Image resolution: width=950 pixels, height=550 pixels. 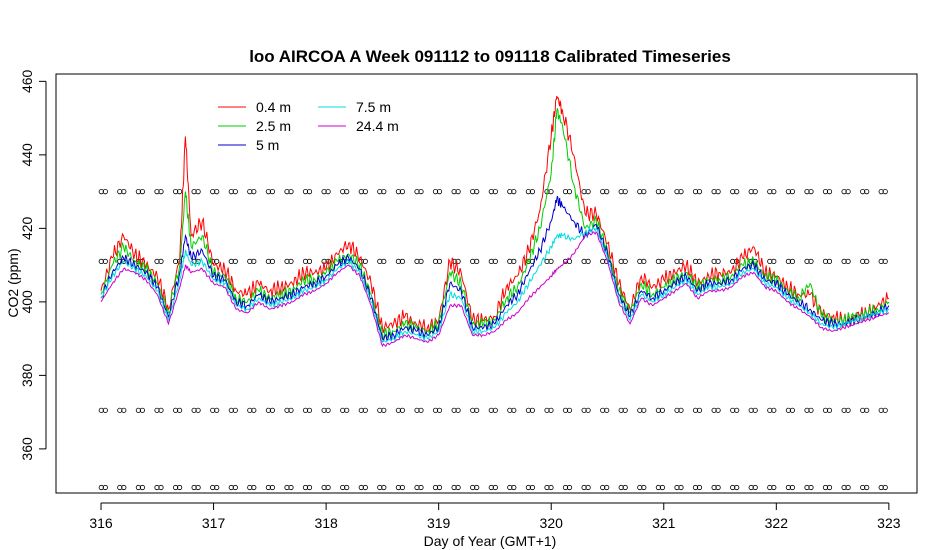 I want to click on x-axis: 316 317 318 319 320 321 322 323, so click(x=495, y=516).